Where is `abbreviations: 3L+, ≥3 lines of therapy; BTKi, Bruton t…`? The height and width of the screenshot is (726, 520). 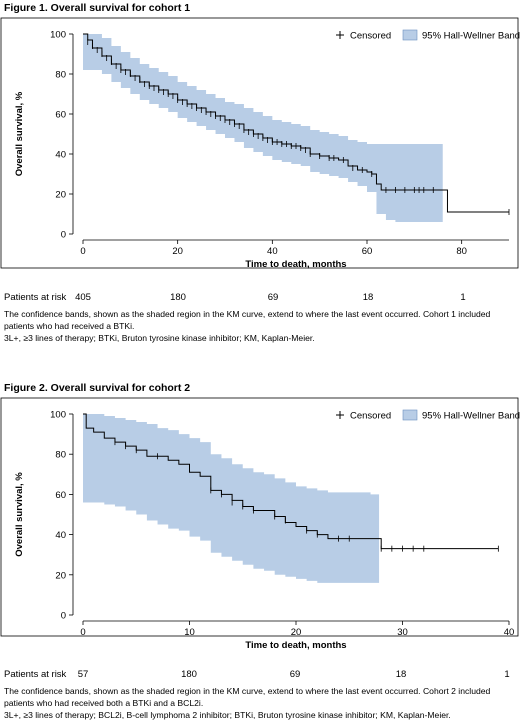 abbreviations: 3L+, ≥3 lines of therapy; BTKi, Bruton t… is located at coordinates (159, 338).